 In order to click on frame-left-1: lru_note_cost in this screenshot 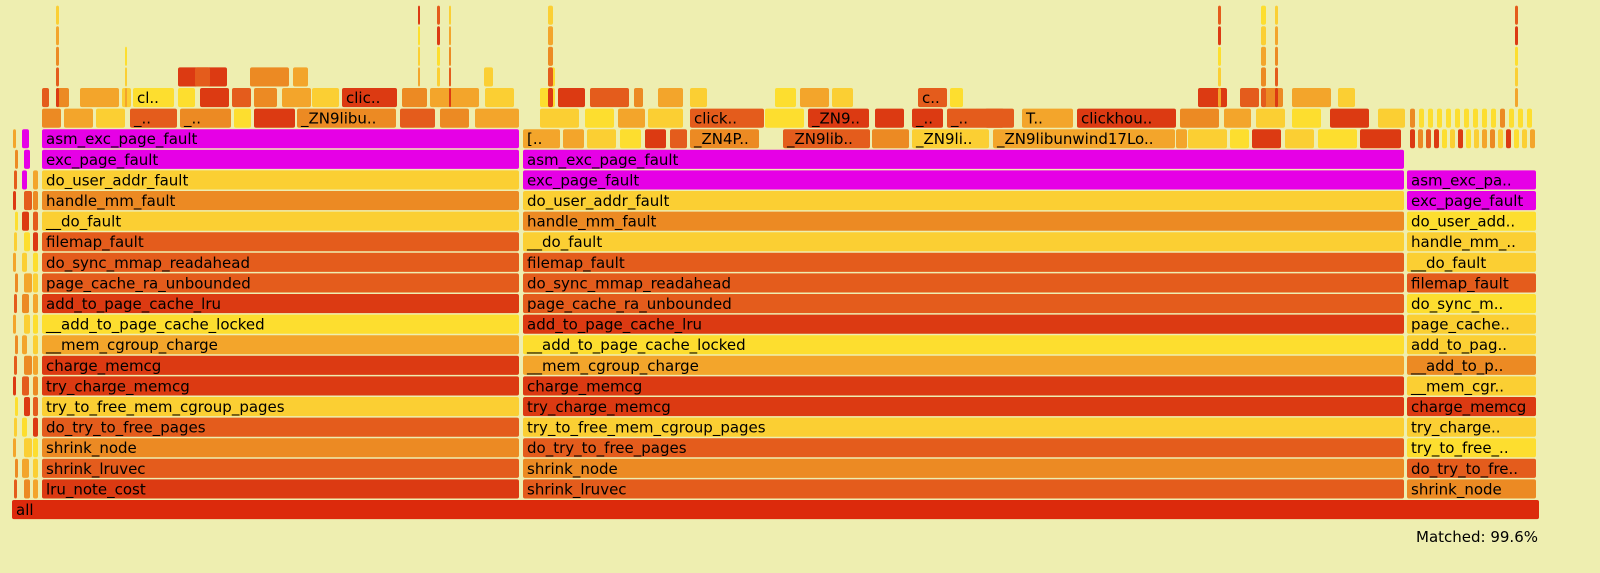, I will do `click(280, 489)`.